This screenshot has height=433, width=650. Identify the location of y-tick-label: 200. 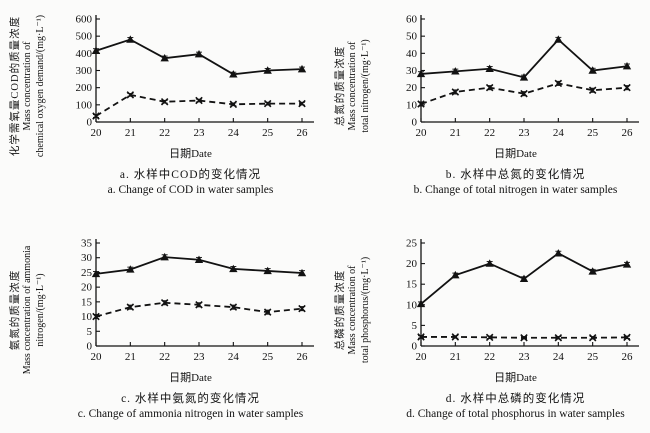
(83, 88).